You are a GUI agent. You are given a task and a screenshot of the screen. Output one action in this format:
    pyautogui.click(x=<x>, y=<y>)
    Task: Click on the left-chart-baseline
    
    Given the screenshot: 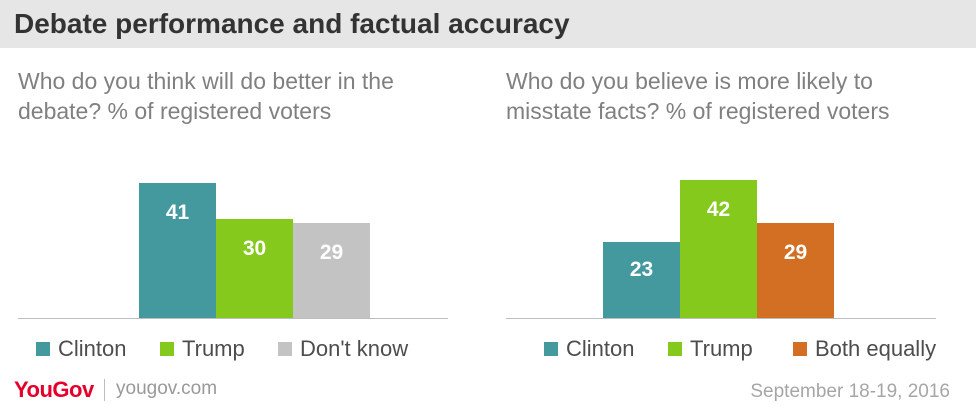 What is the action you would take?
    pyautogui.click(x=233, y=318)
    